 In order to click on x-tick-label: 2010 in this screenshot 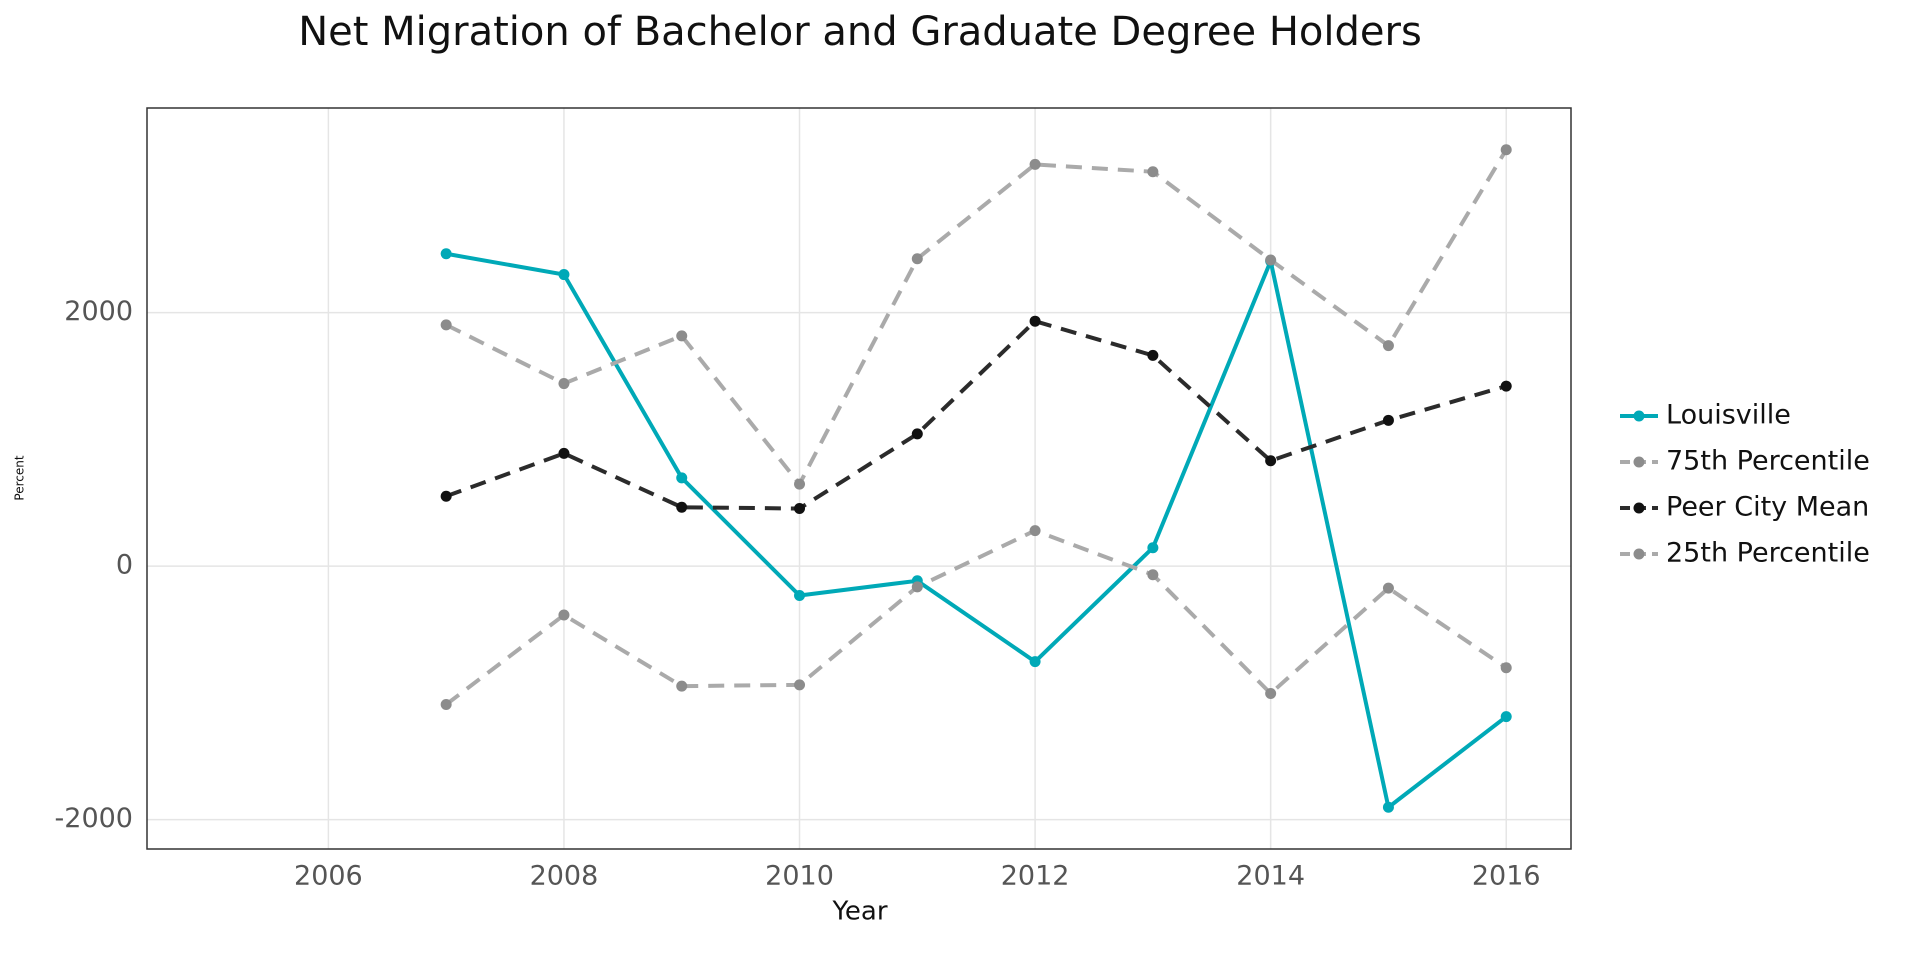, I will do `click(799, 876)`.